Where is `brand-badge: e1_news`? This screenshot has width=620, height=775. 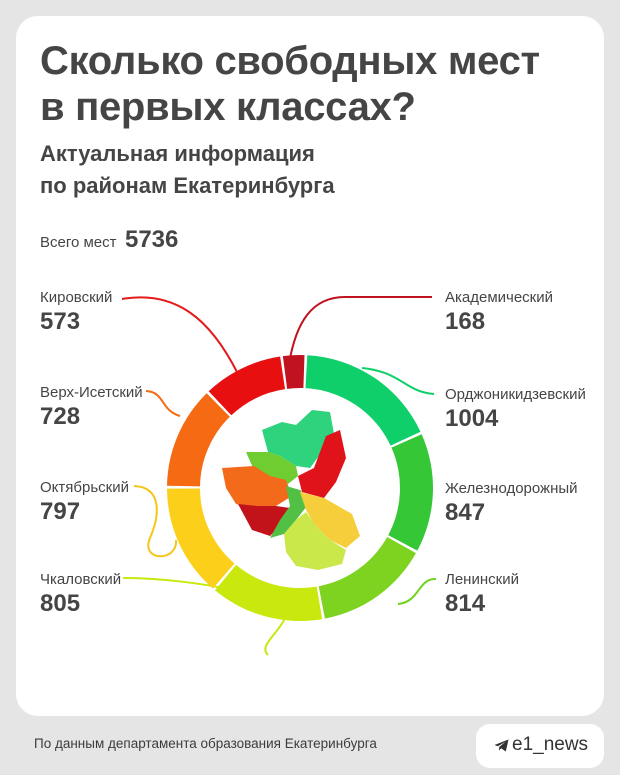
brand-badge: e1_news is located at coordinates (540, 746).